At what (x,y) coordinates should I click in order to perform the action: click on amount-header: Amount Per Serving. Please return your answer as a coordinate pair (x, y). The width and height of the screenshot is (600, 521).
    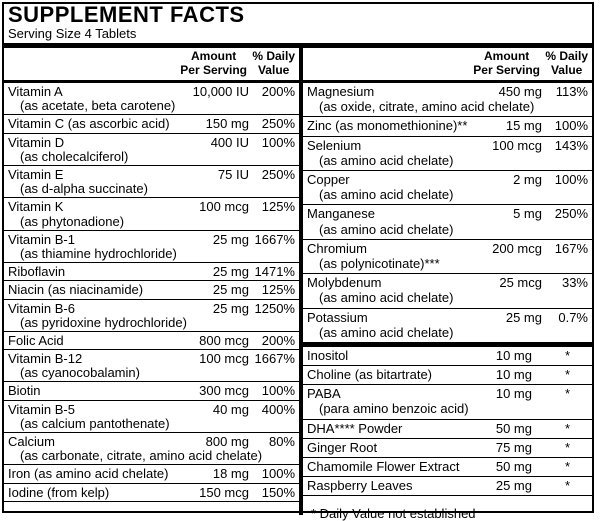
    Looking at the image, I should click on (506, 63).